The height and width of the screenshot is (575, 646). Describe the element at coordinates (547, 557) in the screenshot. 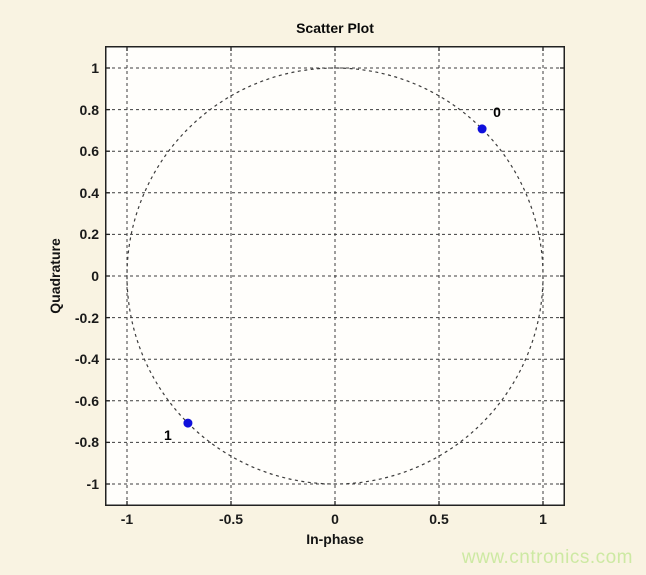

I see `watermark: www.cntronics.com` at that location.